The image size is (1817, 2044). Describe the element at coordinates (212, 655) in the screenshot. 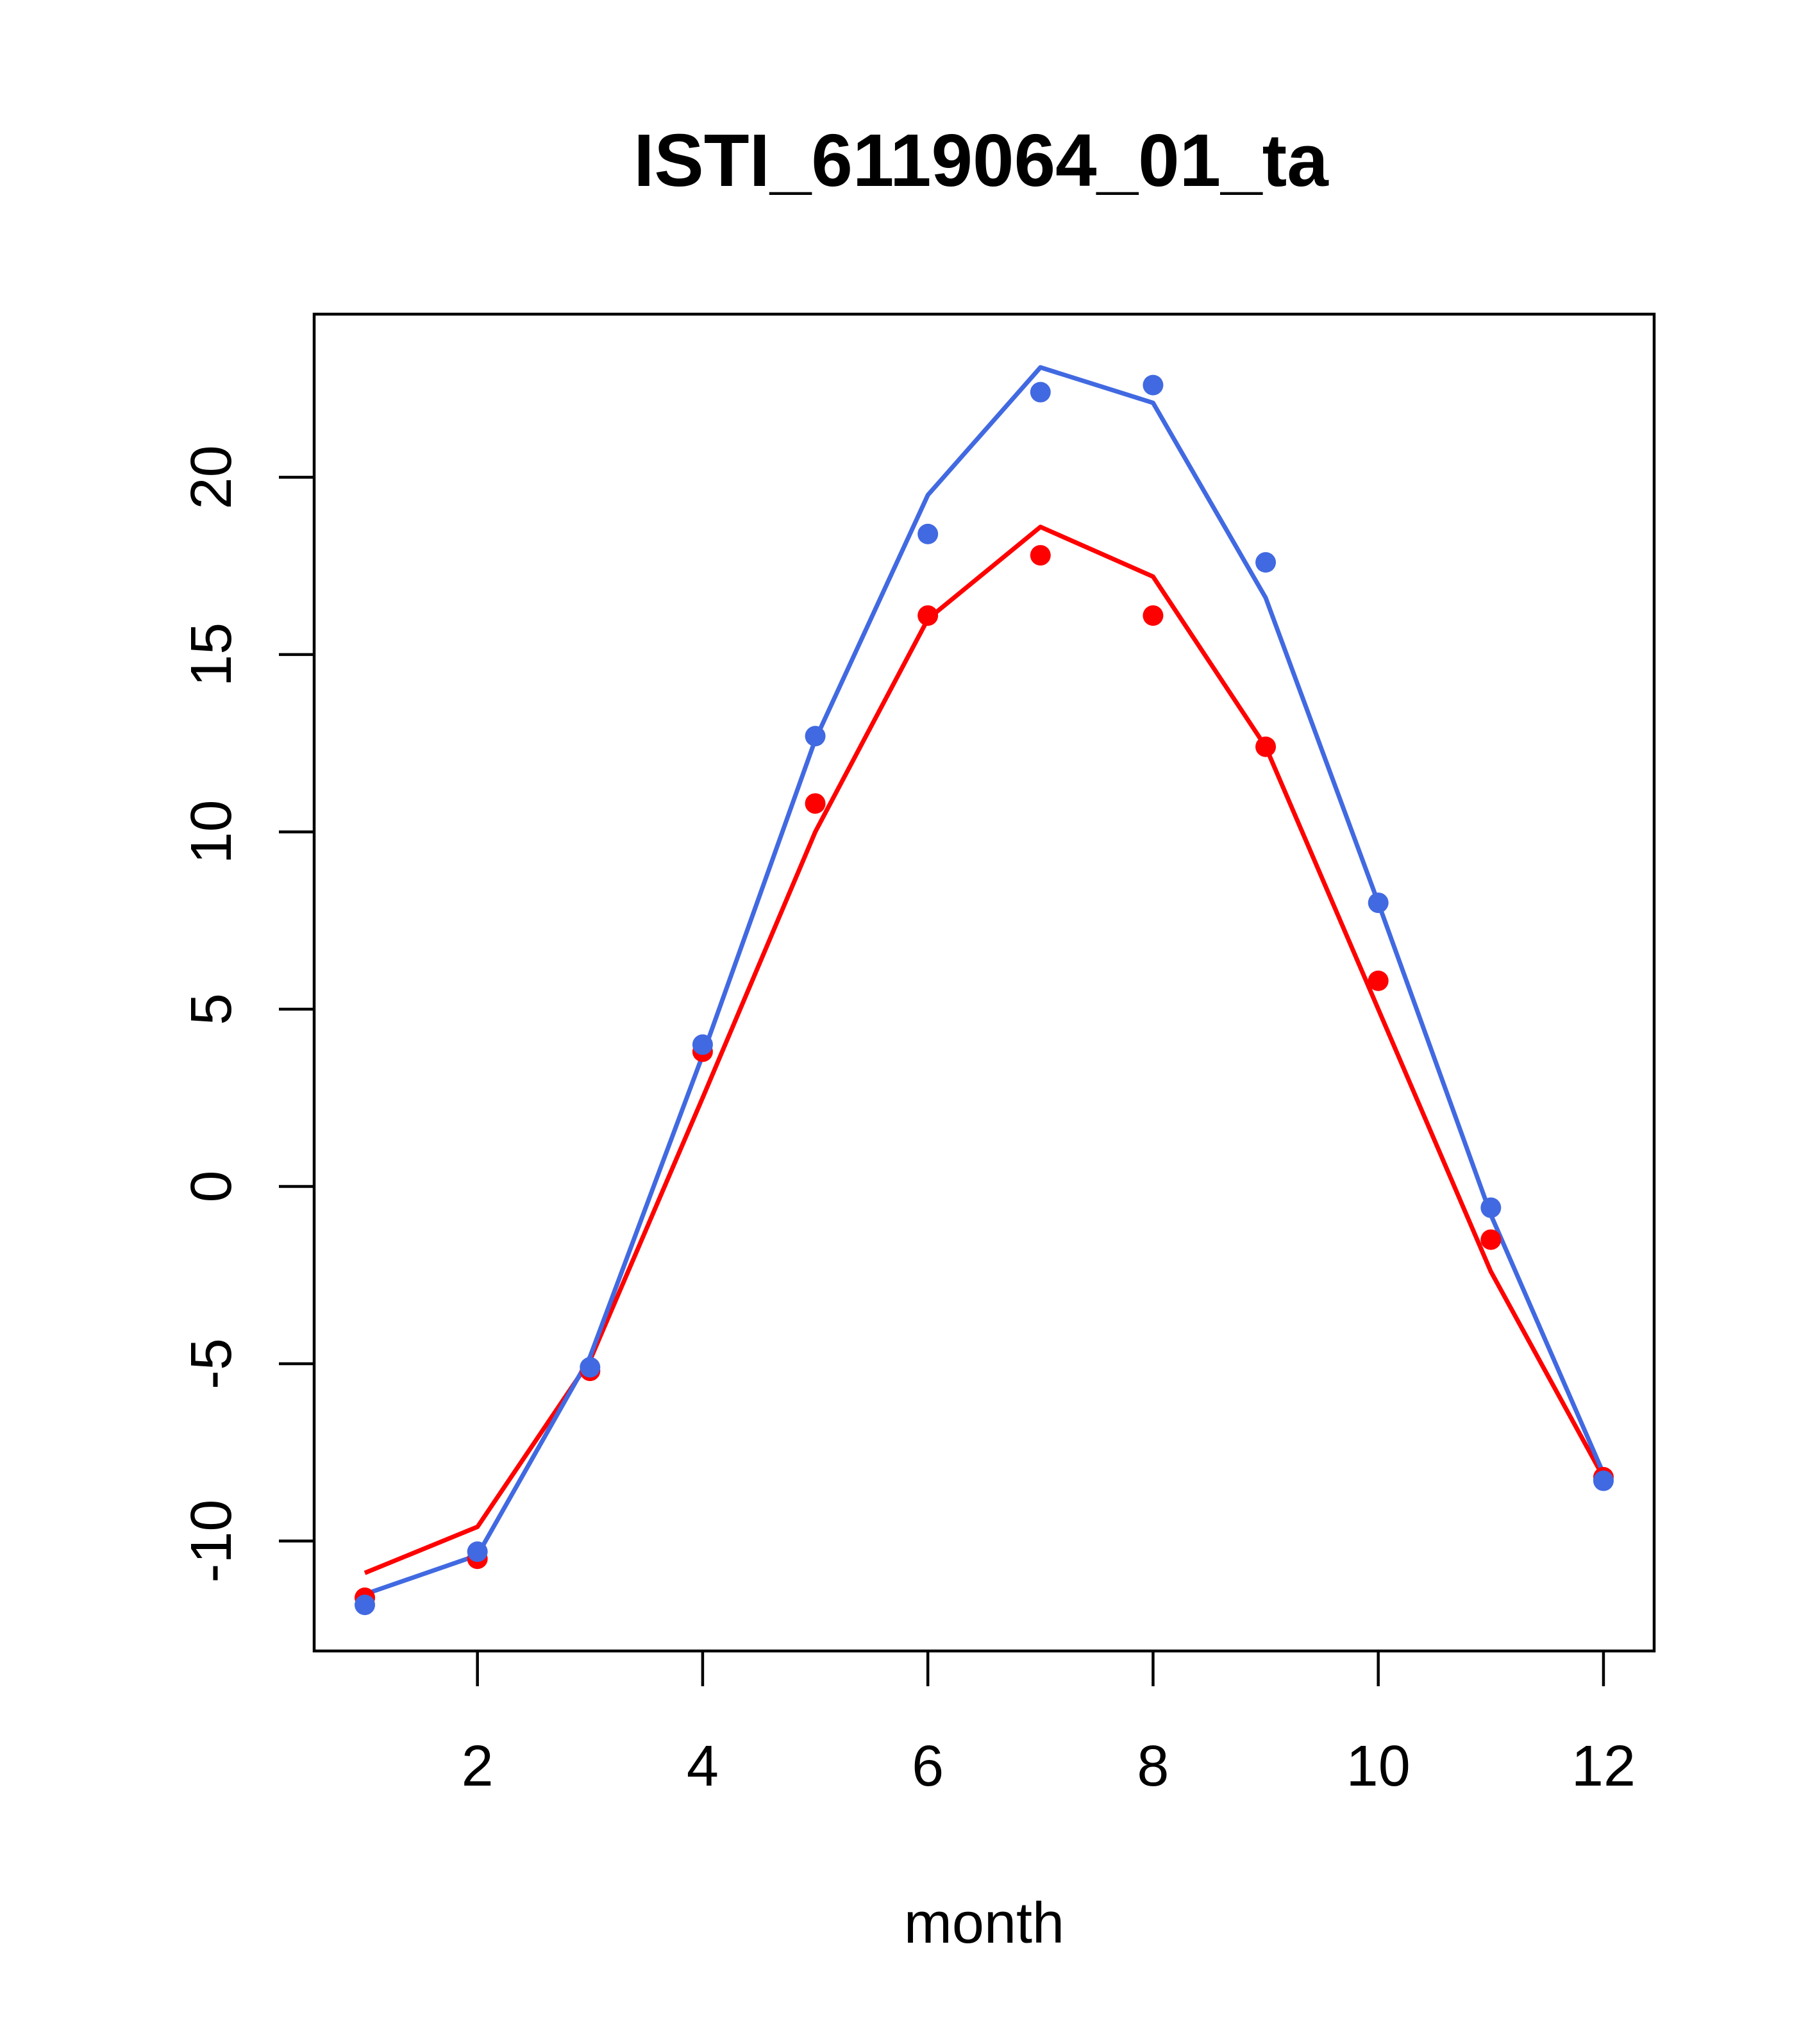

I see `y-tick-label: 15` at that location.